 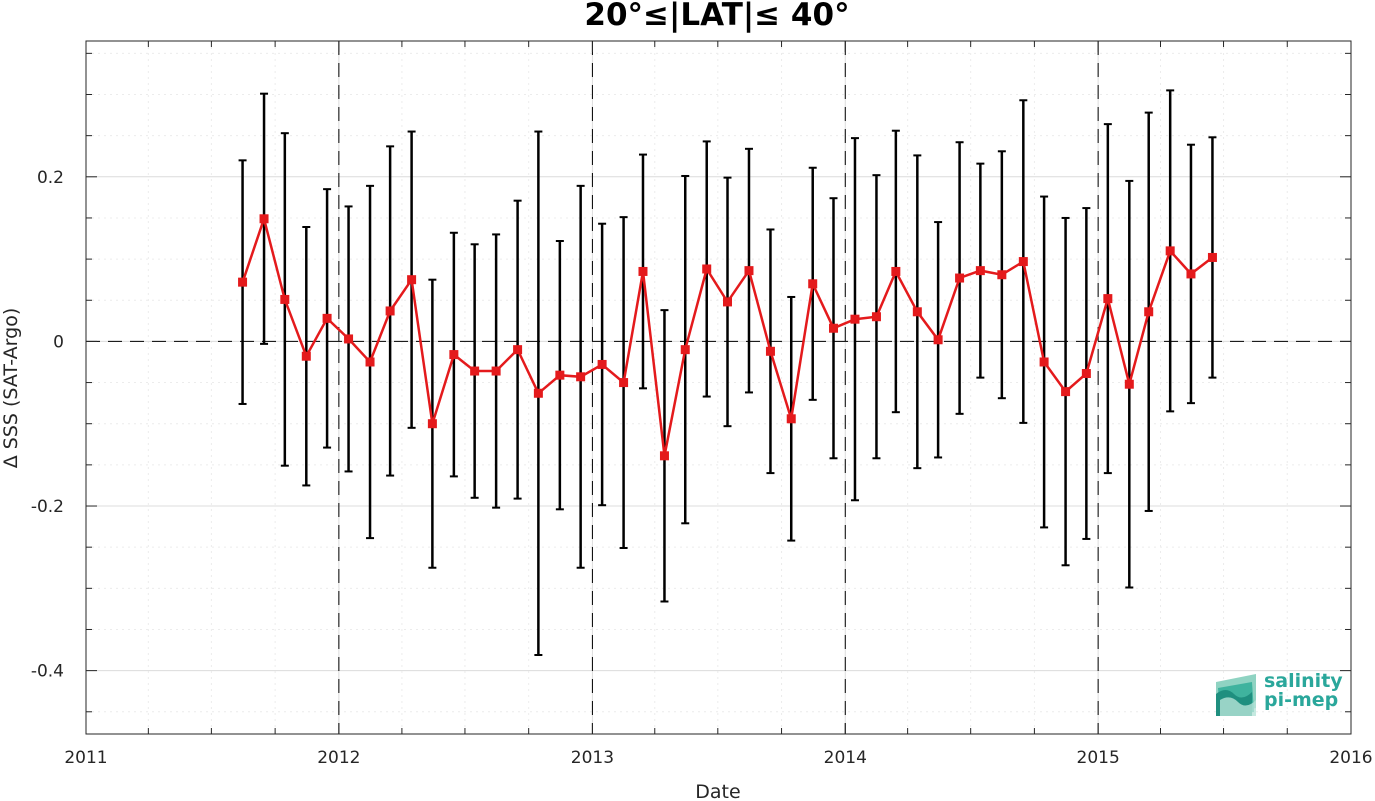 What do you see at coordinates (50, 178) in the screenshot?
I see `y-tick-label: 0.2` at bounding box center [50, 178].